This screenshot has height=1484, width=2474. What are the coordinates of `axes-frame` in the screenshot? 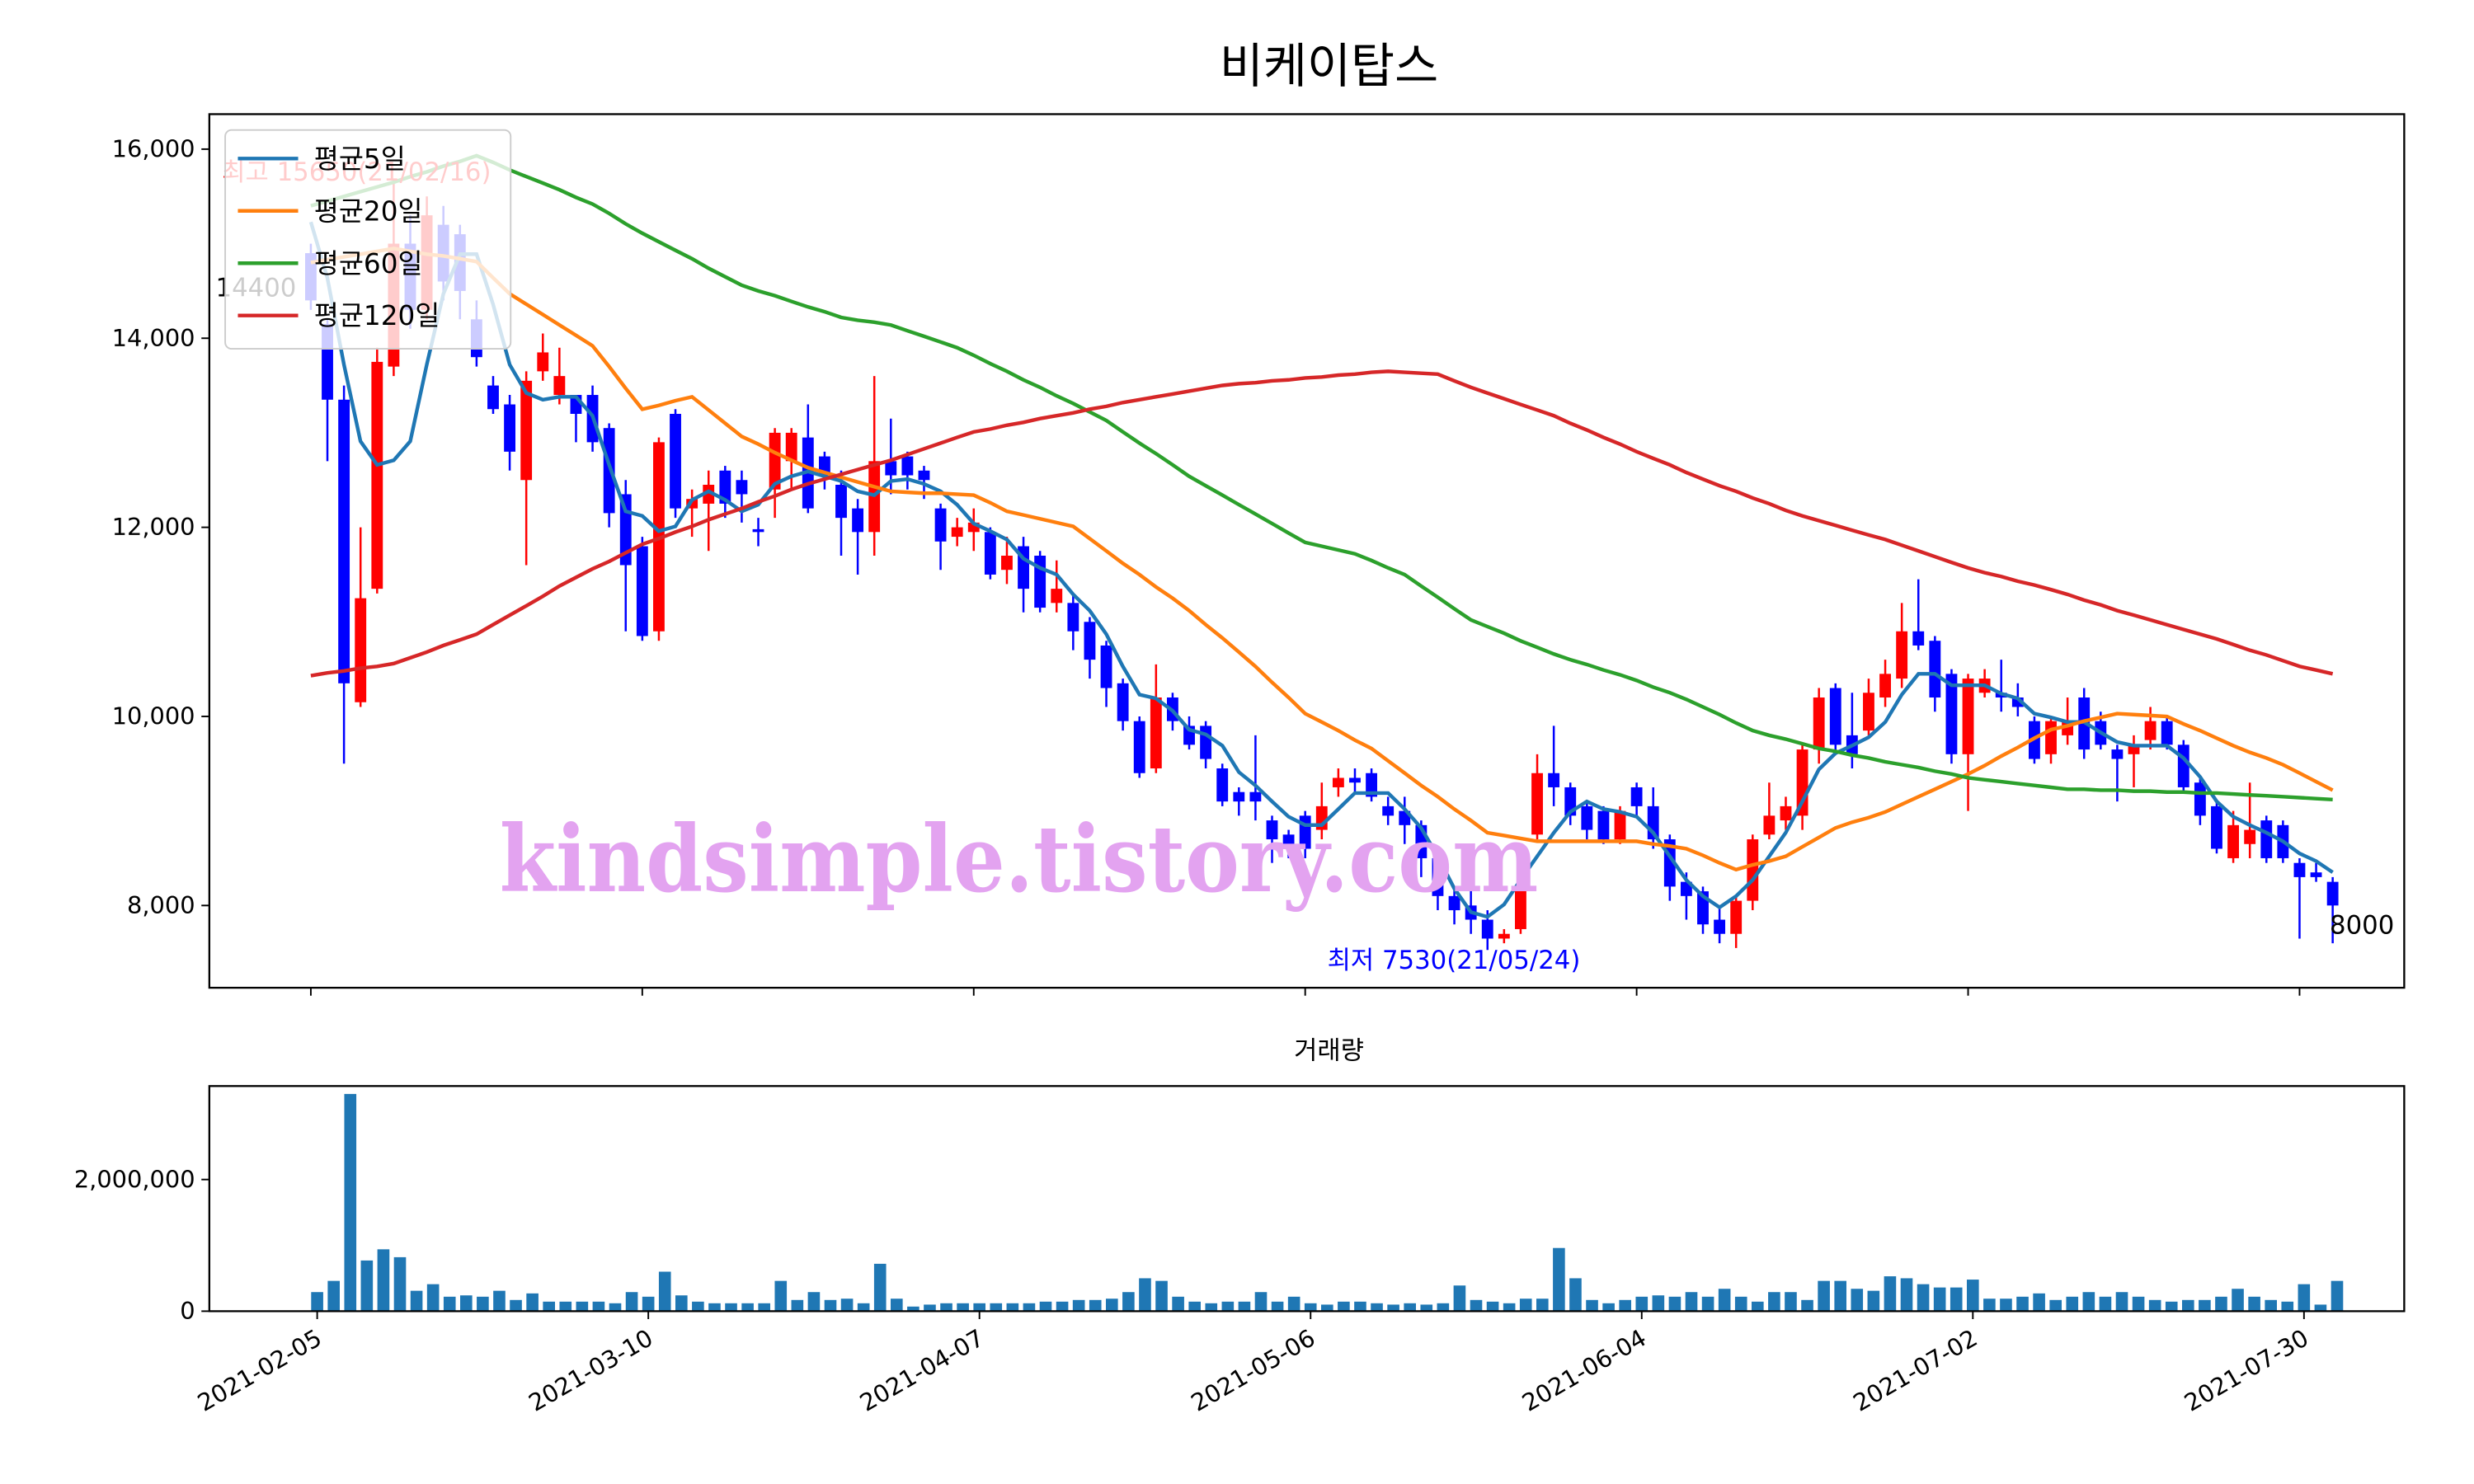 It's located at (1307, 1199).